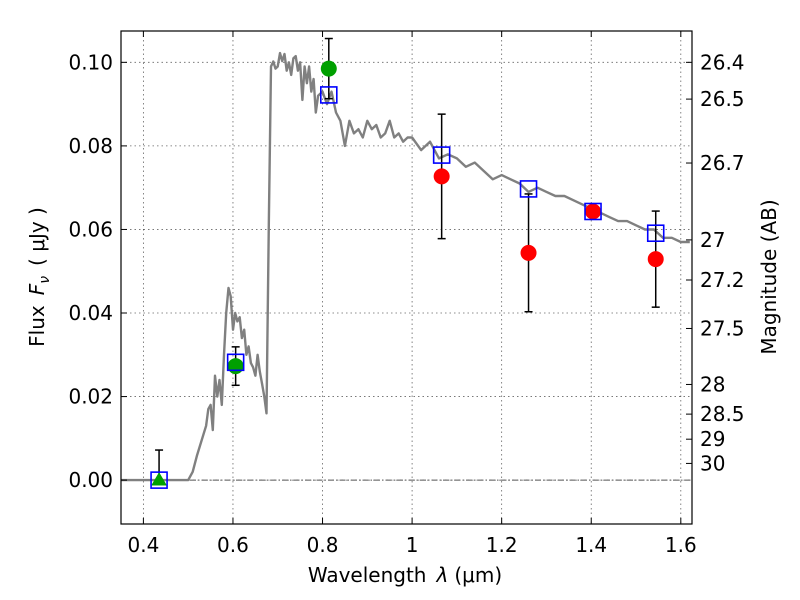 This screenshot has height=600, width=800. I want to click on x-tick-label: 0.4, so click(143, 545).